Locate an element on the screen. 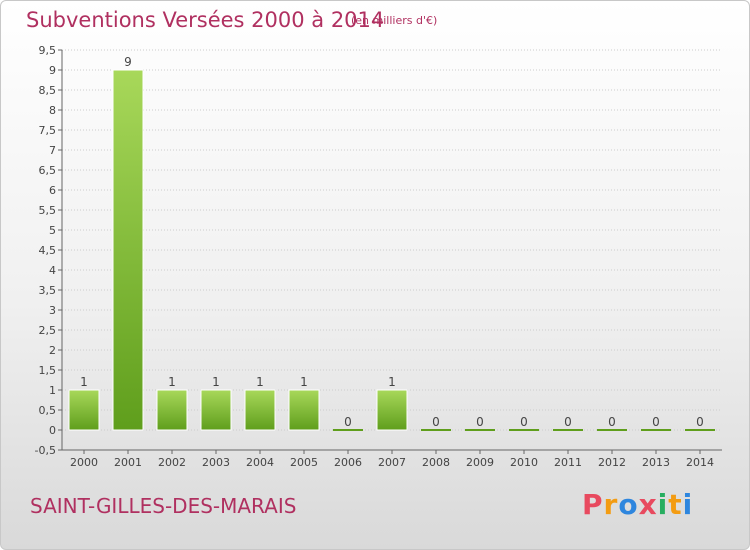 The height and width of the screenshot is (550, 750). y-tick-label: 1,5 is located at coordinates (48, 370).